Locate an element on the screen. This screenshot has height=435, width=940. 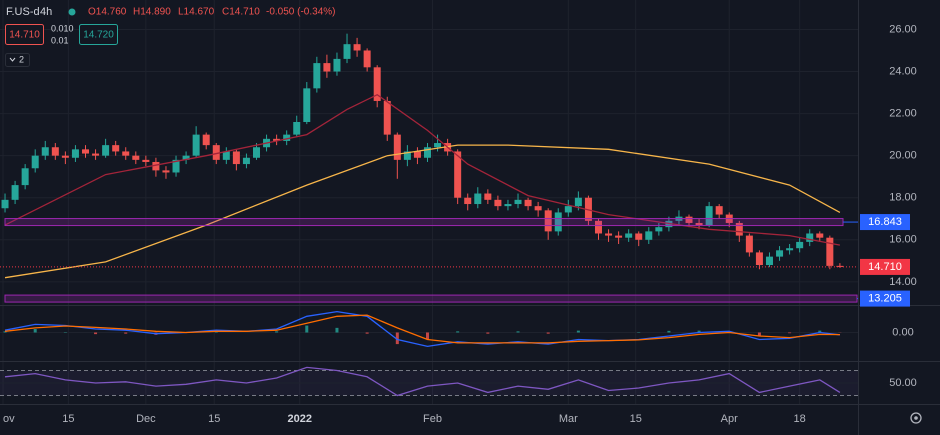
sell-button is located at coordinates (24, 34).